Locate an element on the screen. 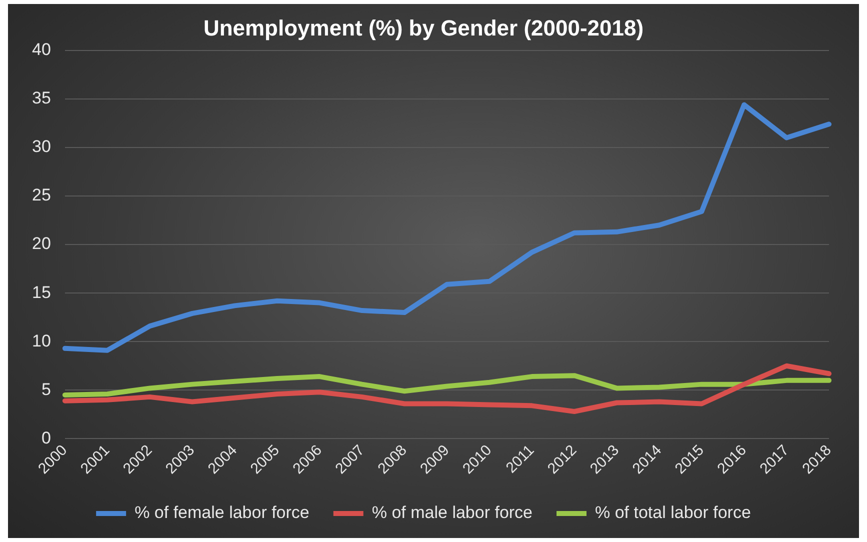 Image resolution: width=867 pixels, height=542 pixels. legend-label: % of total labor force is located at coordinates (673, 512).